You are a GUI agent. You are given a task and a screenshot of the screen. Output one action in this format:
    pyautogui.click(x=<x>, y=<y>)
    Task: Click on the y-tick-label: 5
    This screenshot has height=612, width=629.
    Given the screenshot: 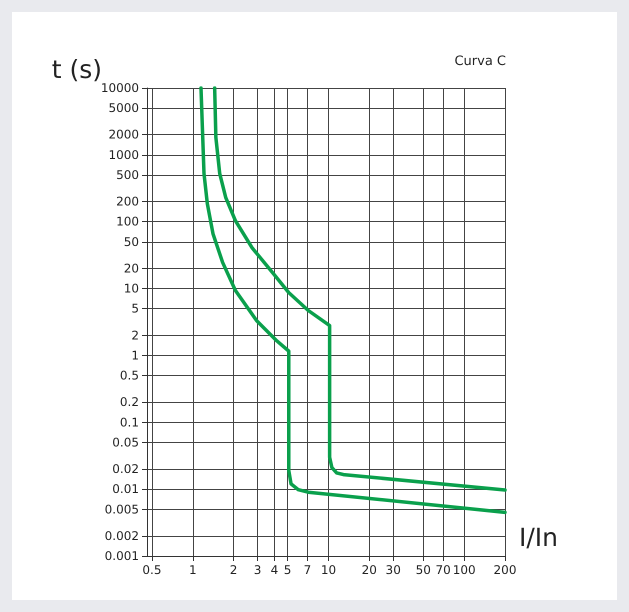 What is the action you would take?
    pyautogui.click(x=135, y=309)
    